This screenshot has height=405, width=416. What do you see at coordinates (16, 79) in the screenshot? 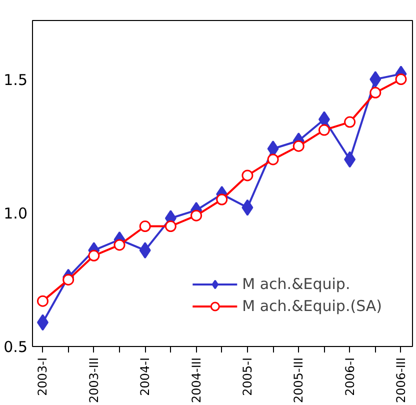
I see `y-tick-label: 1.5` at bounding box center [16, 79].